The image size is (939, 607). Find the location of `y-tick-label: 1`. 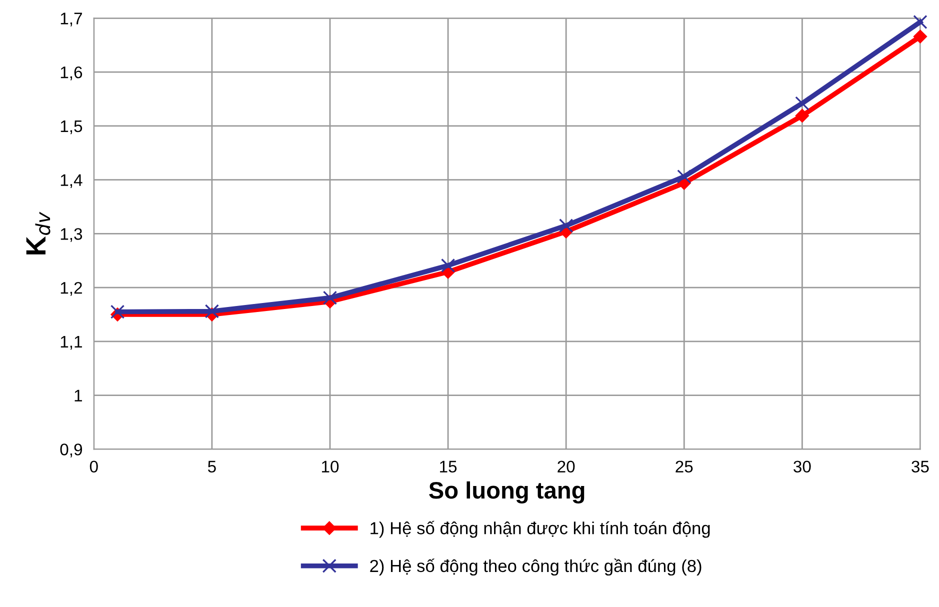

y-tick-label: 1 is located at coordinates (78, 396).